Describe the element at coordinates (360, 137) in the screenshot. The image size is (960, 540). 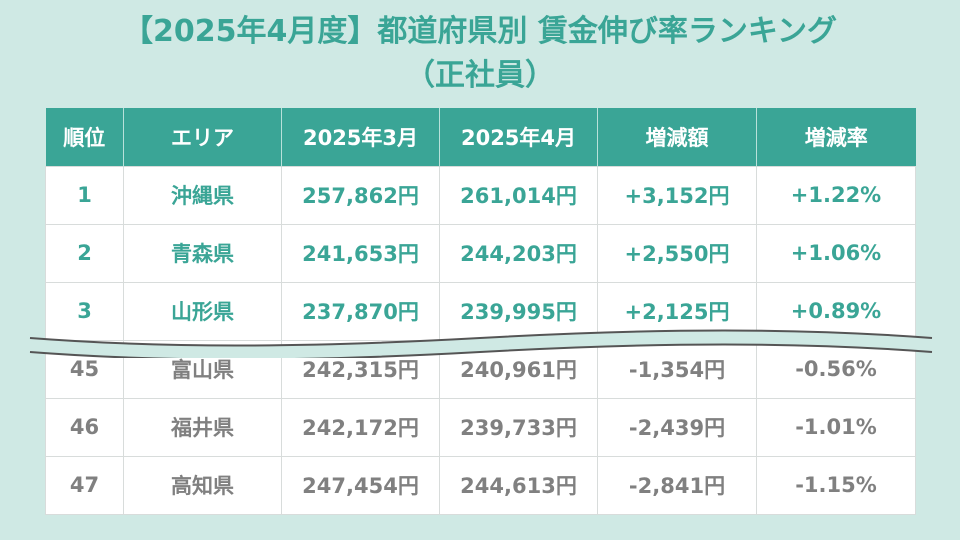
I see `header-march: 2025年3月` at that location.